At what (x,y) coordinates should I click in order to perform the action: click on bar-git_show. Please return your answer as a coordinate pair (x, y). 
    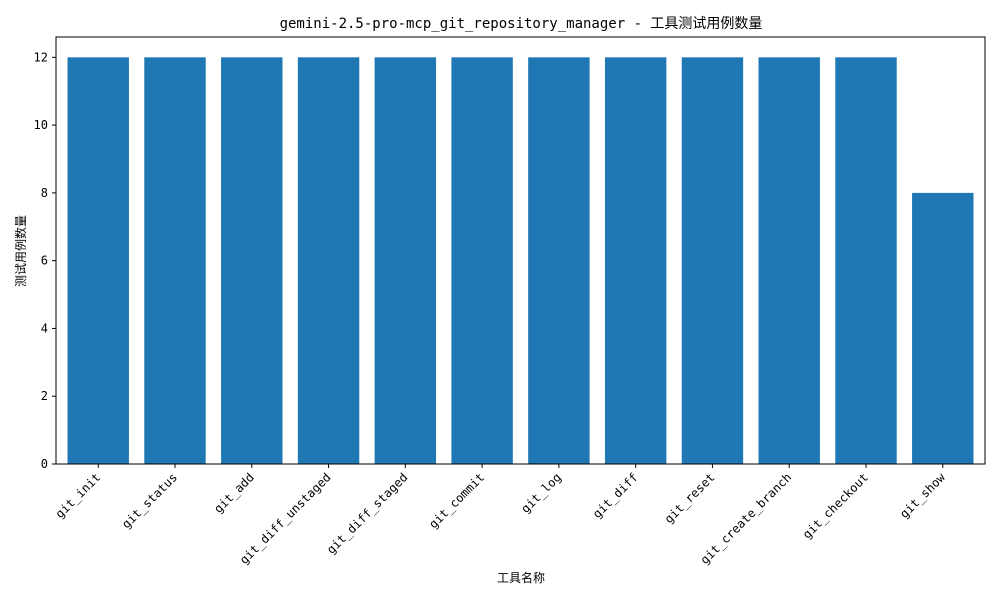
    Looking at the image, I should click on (943, 328).